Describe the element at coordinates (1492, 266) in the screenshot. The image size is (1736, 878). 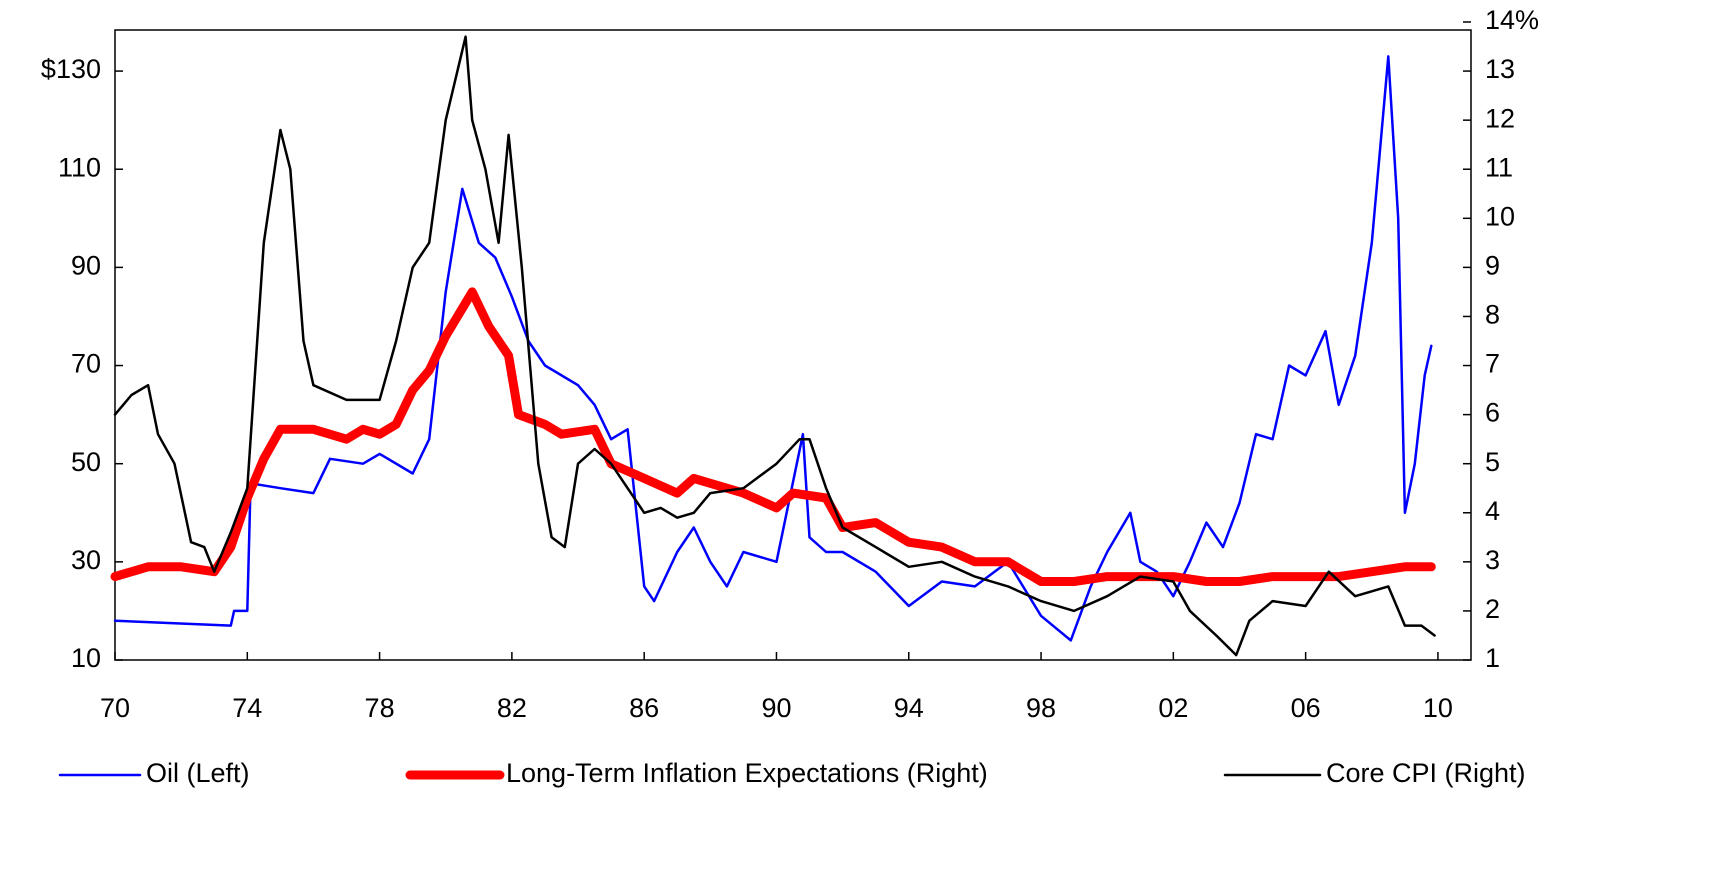
I see `y2-tick-label: 9` at that location.